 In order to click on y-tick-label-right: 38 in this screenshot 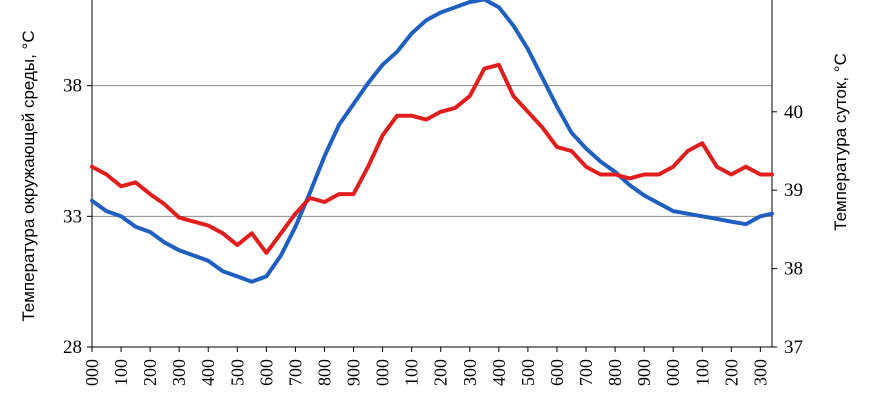, I will do `click(793, 269)`.